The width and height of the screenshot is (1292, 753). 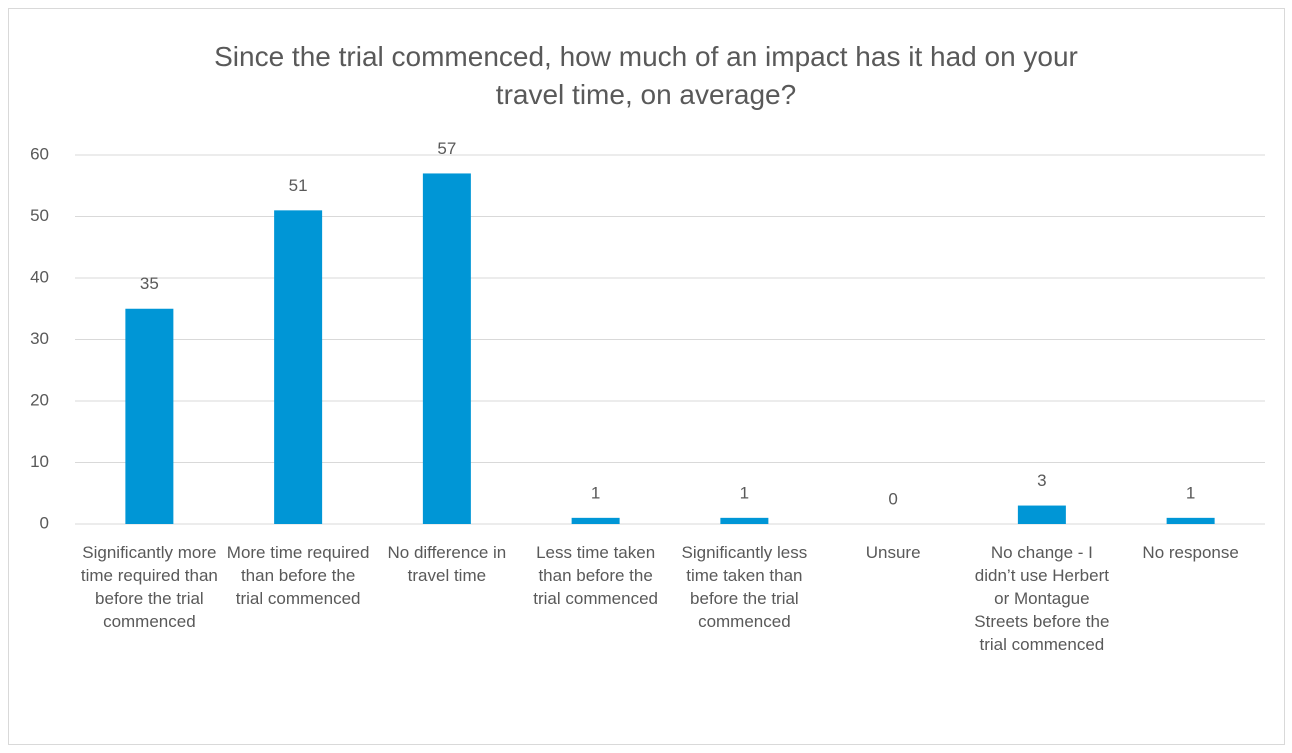 I want to click on y-tick-label: 40, so click(x=39, y=276).